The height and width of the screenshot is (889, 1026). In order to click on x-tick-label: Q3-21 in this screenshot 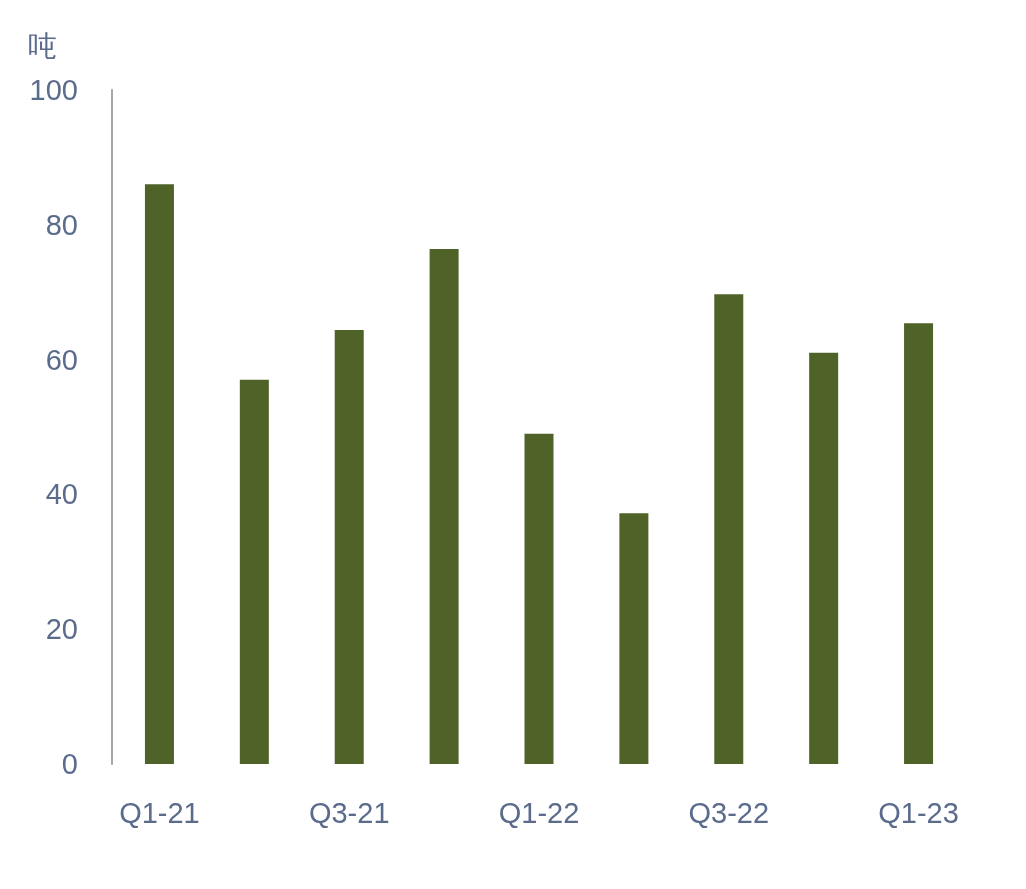, I will do `click(349, 812)`.